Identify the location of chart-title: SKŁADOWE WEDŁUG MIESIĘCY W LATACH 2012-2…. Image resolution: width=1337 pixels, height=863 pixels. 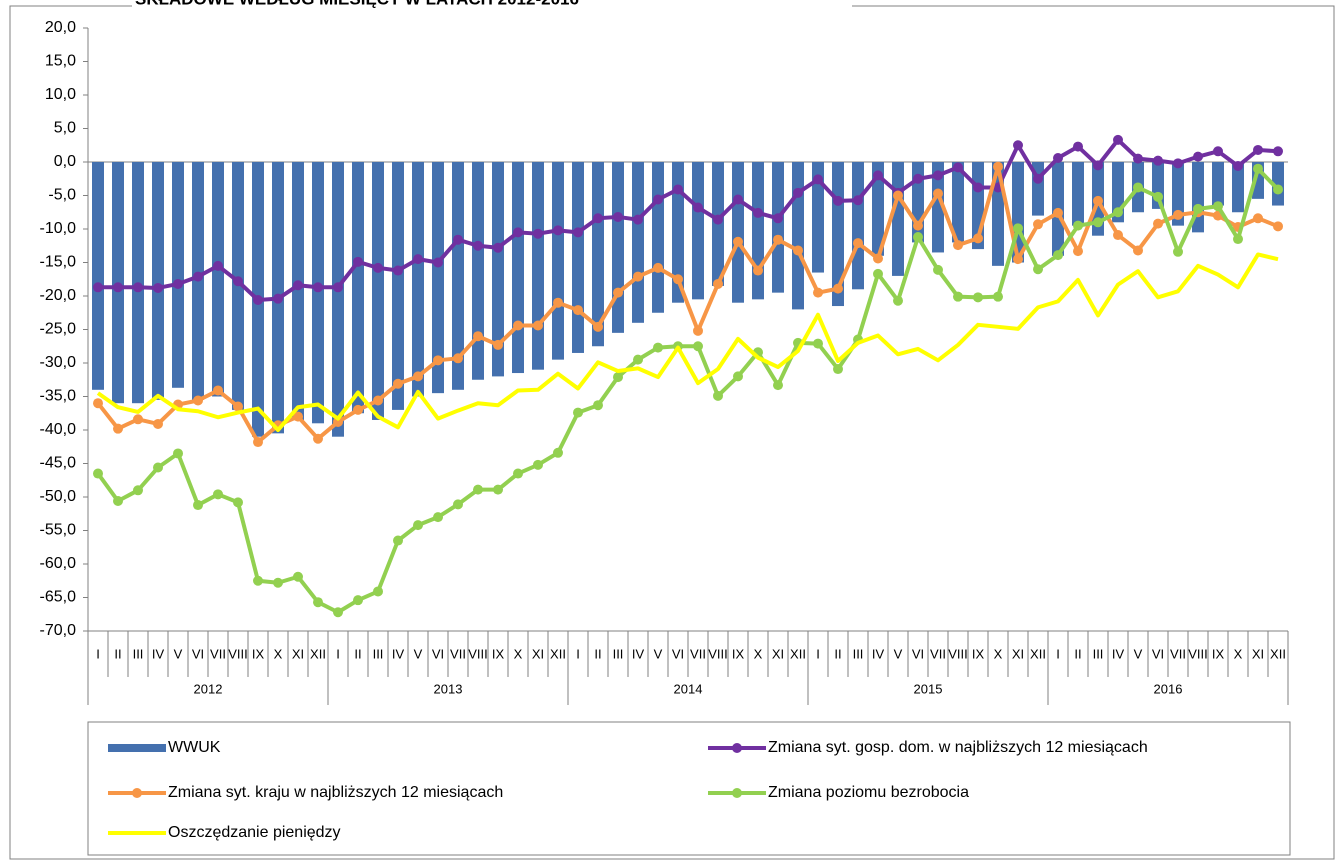
(357, 4).